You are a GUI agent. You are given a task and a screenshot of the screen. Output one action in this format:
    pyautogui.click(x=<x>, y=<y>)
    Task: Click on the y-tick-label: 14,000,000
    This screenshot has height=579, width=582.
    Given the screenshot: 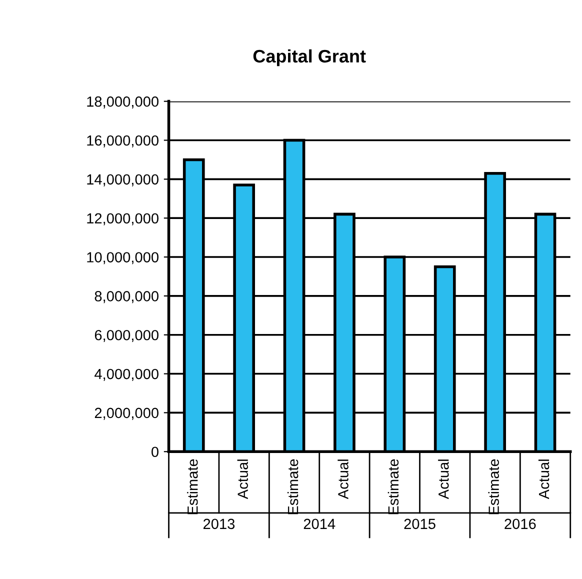 What is the action you would take?
    pyautogui.click(x=122, y=180)
    